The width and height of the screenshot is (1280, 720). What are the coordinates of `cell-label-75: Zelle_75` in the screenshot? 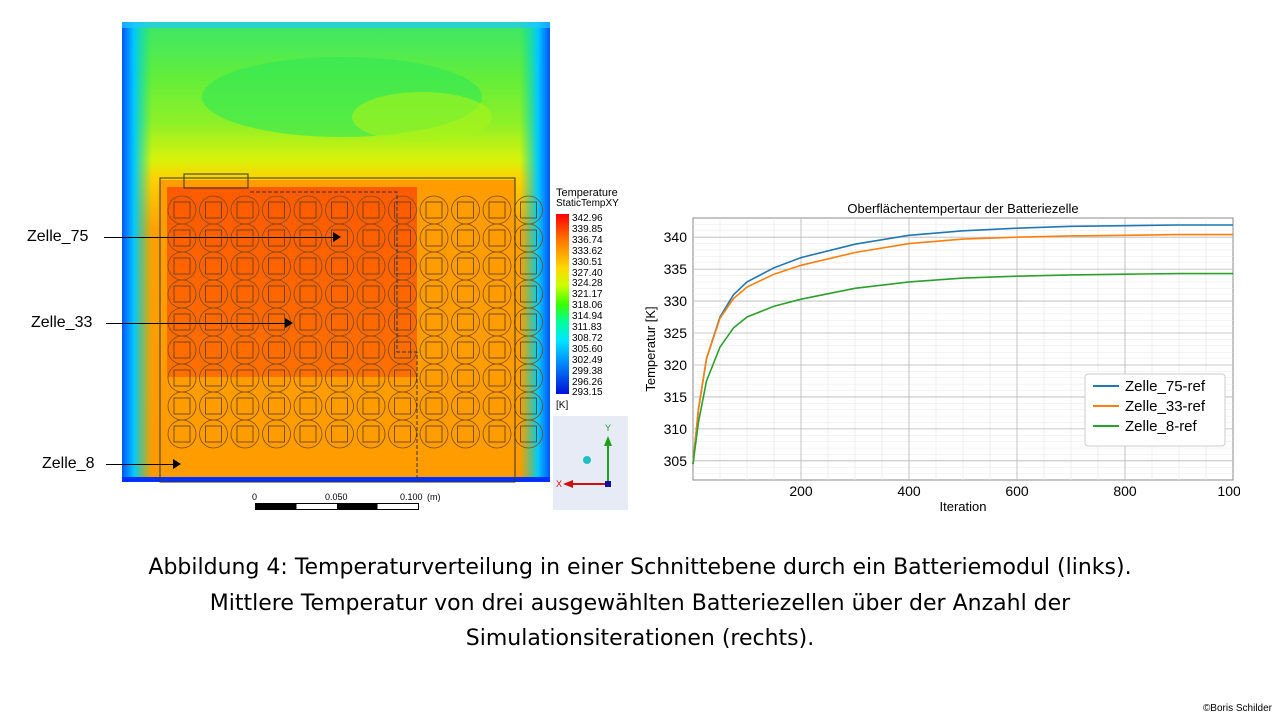 It's located at (58, 236).